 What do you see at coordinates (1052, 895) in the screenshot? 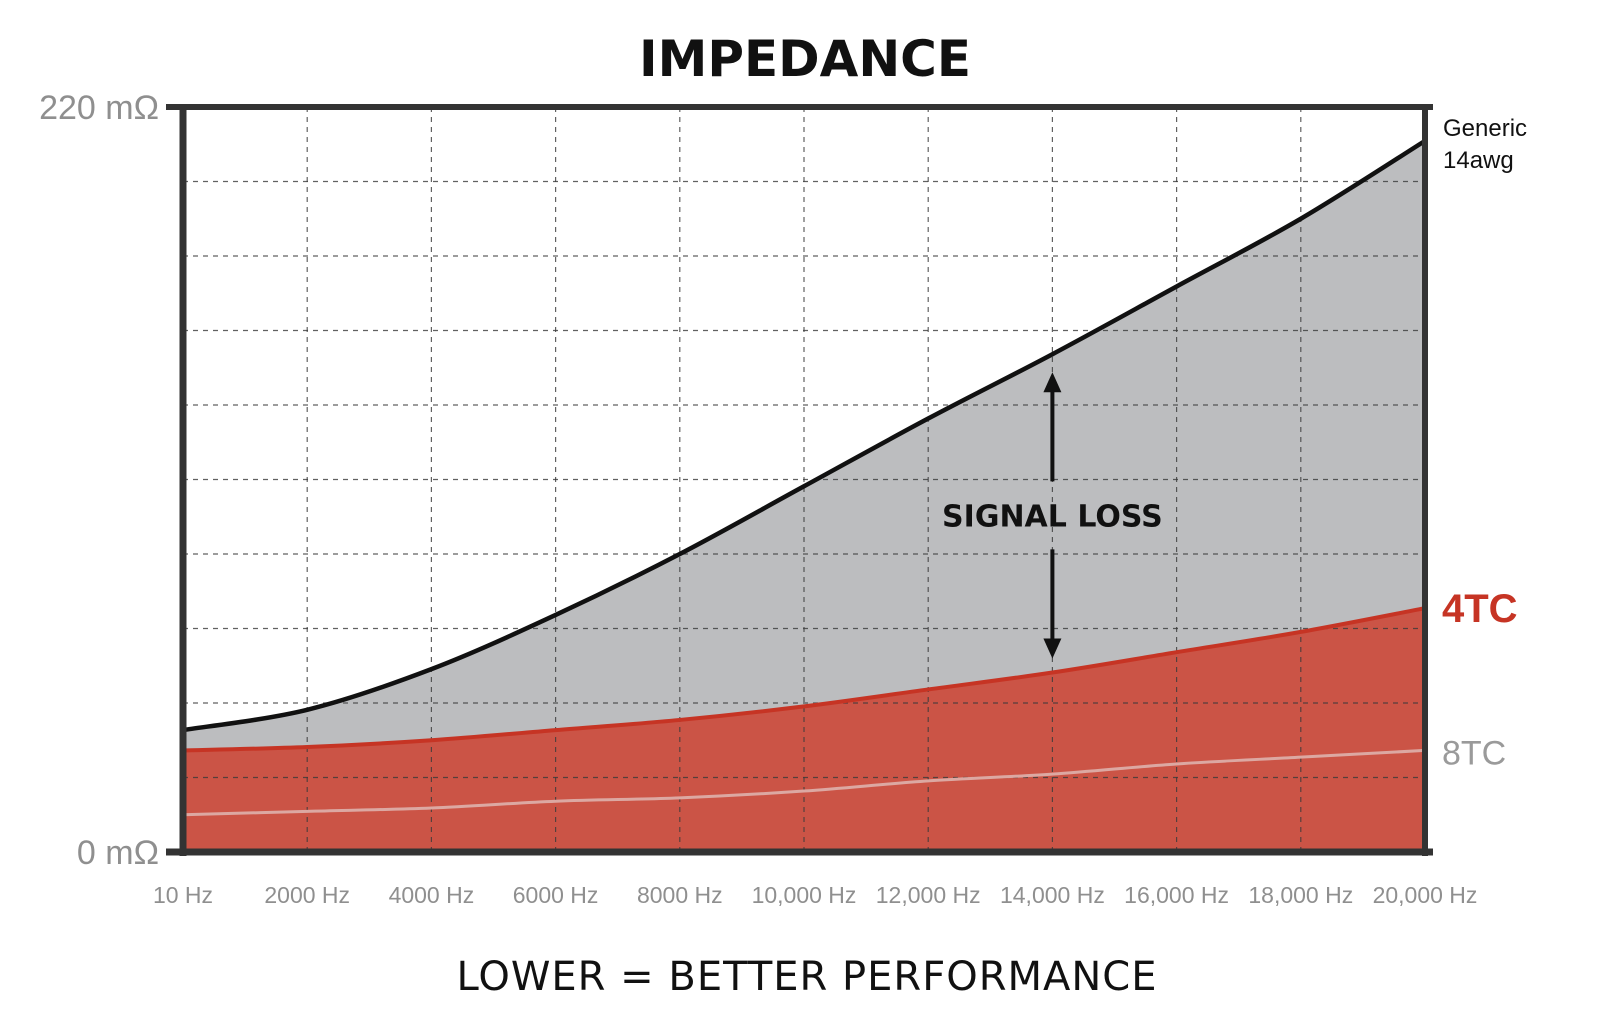
I see `x-tick-label: 14,000 Hz` at bounding box center [1052, 895].